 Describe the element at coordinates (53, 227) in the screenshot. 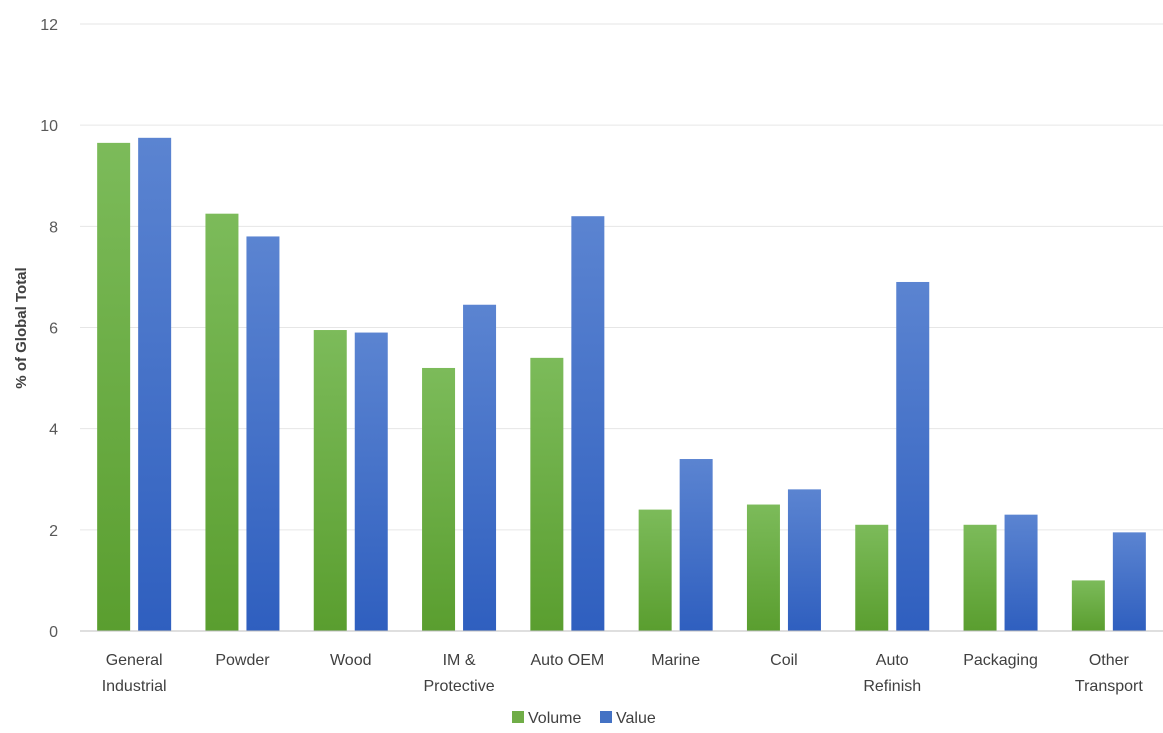

I see `y-tick-label: 8` at that location.